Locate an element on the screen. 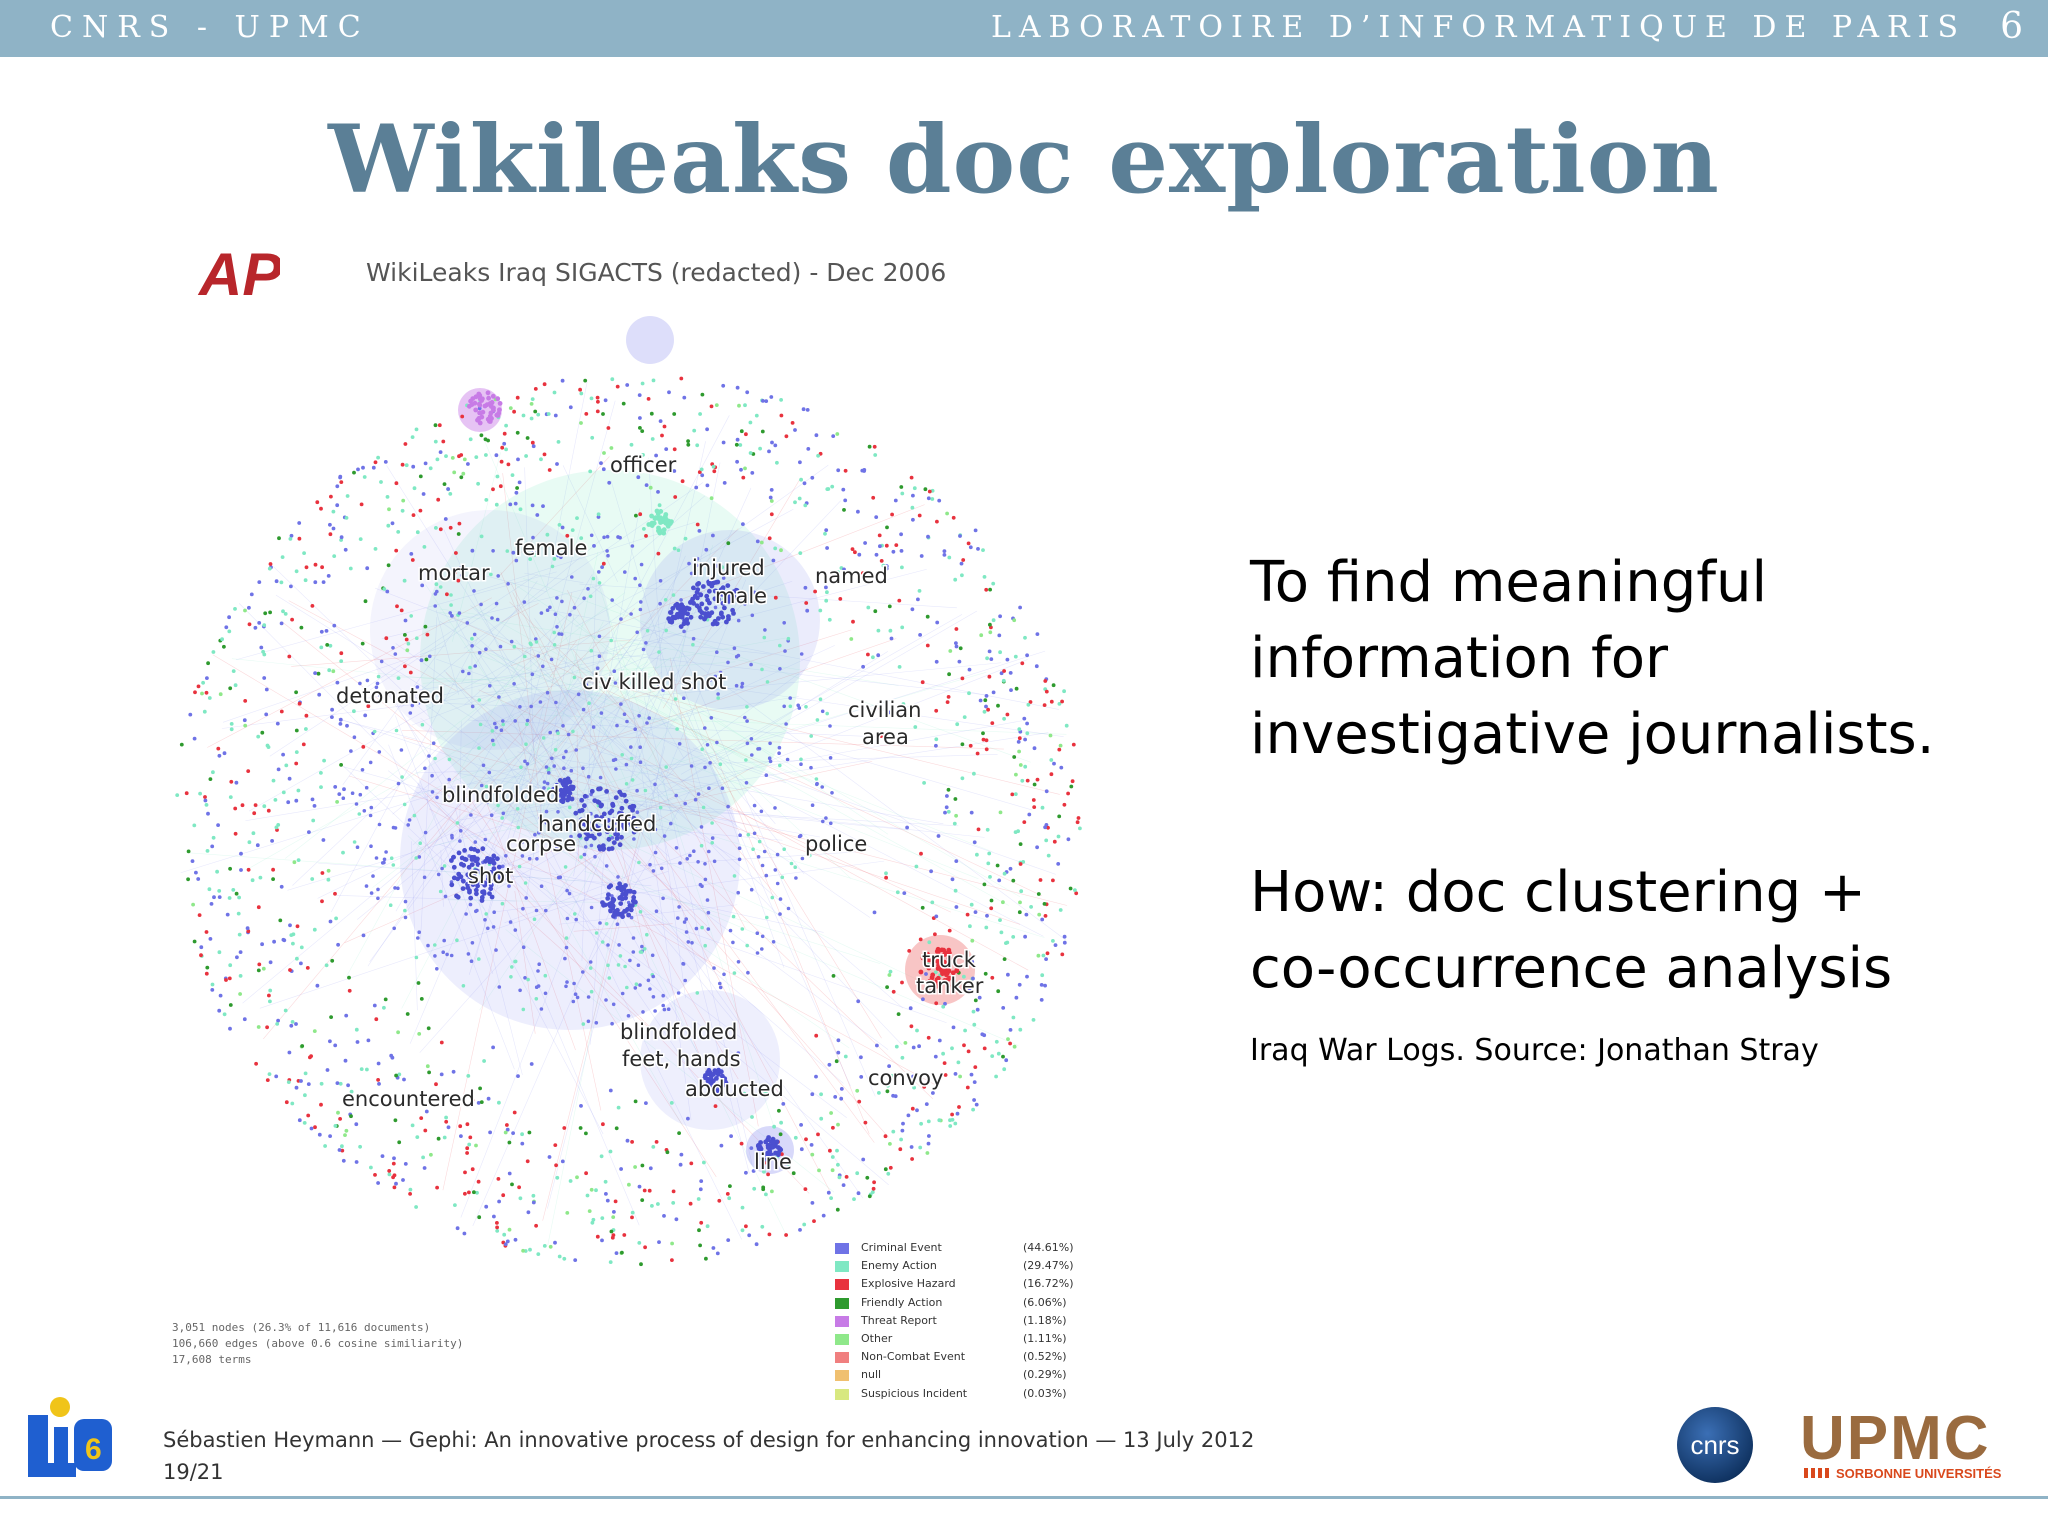 The width and height of the screenshot is (2048, 1536). cluster-halo is located at coordinates (610, 660).